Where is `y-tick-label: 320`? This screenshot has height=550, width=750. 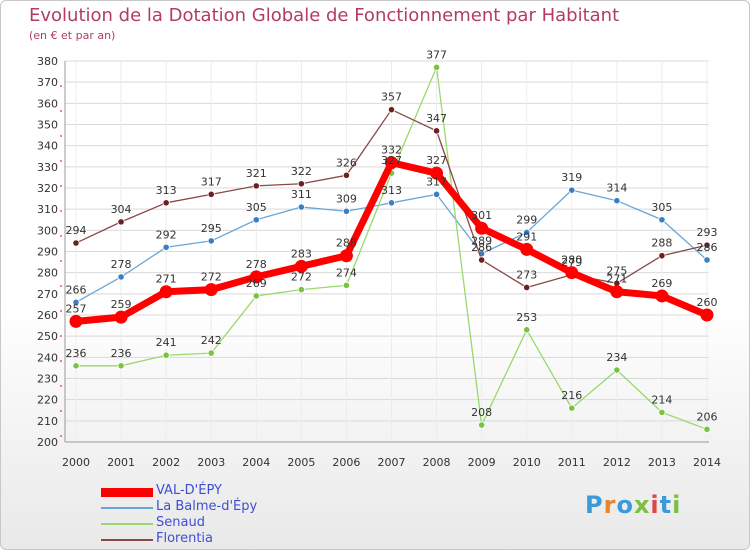
y-tick-label: 320 is located at coordinates (47, 188).